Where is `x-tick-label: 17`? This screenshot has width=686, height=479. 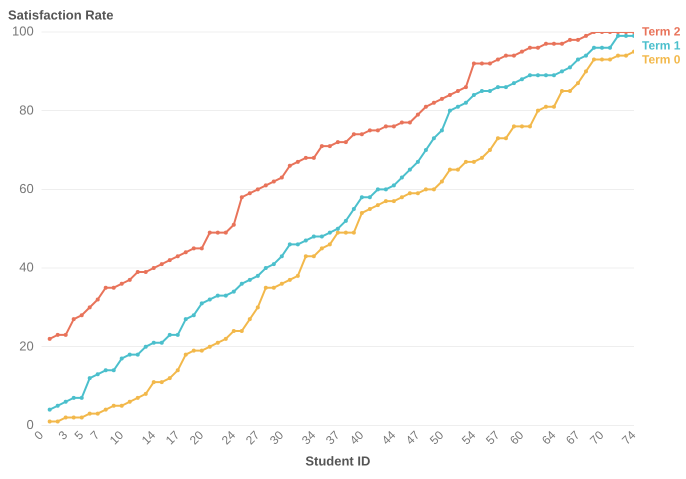
x-tick-label: 17 is located at coordinates (172, 438).